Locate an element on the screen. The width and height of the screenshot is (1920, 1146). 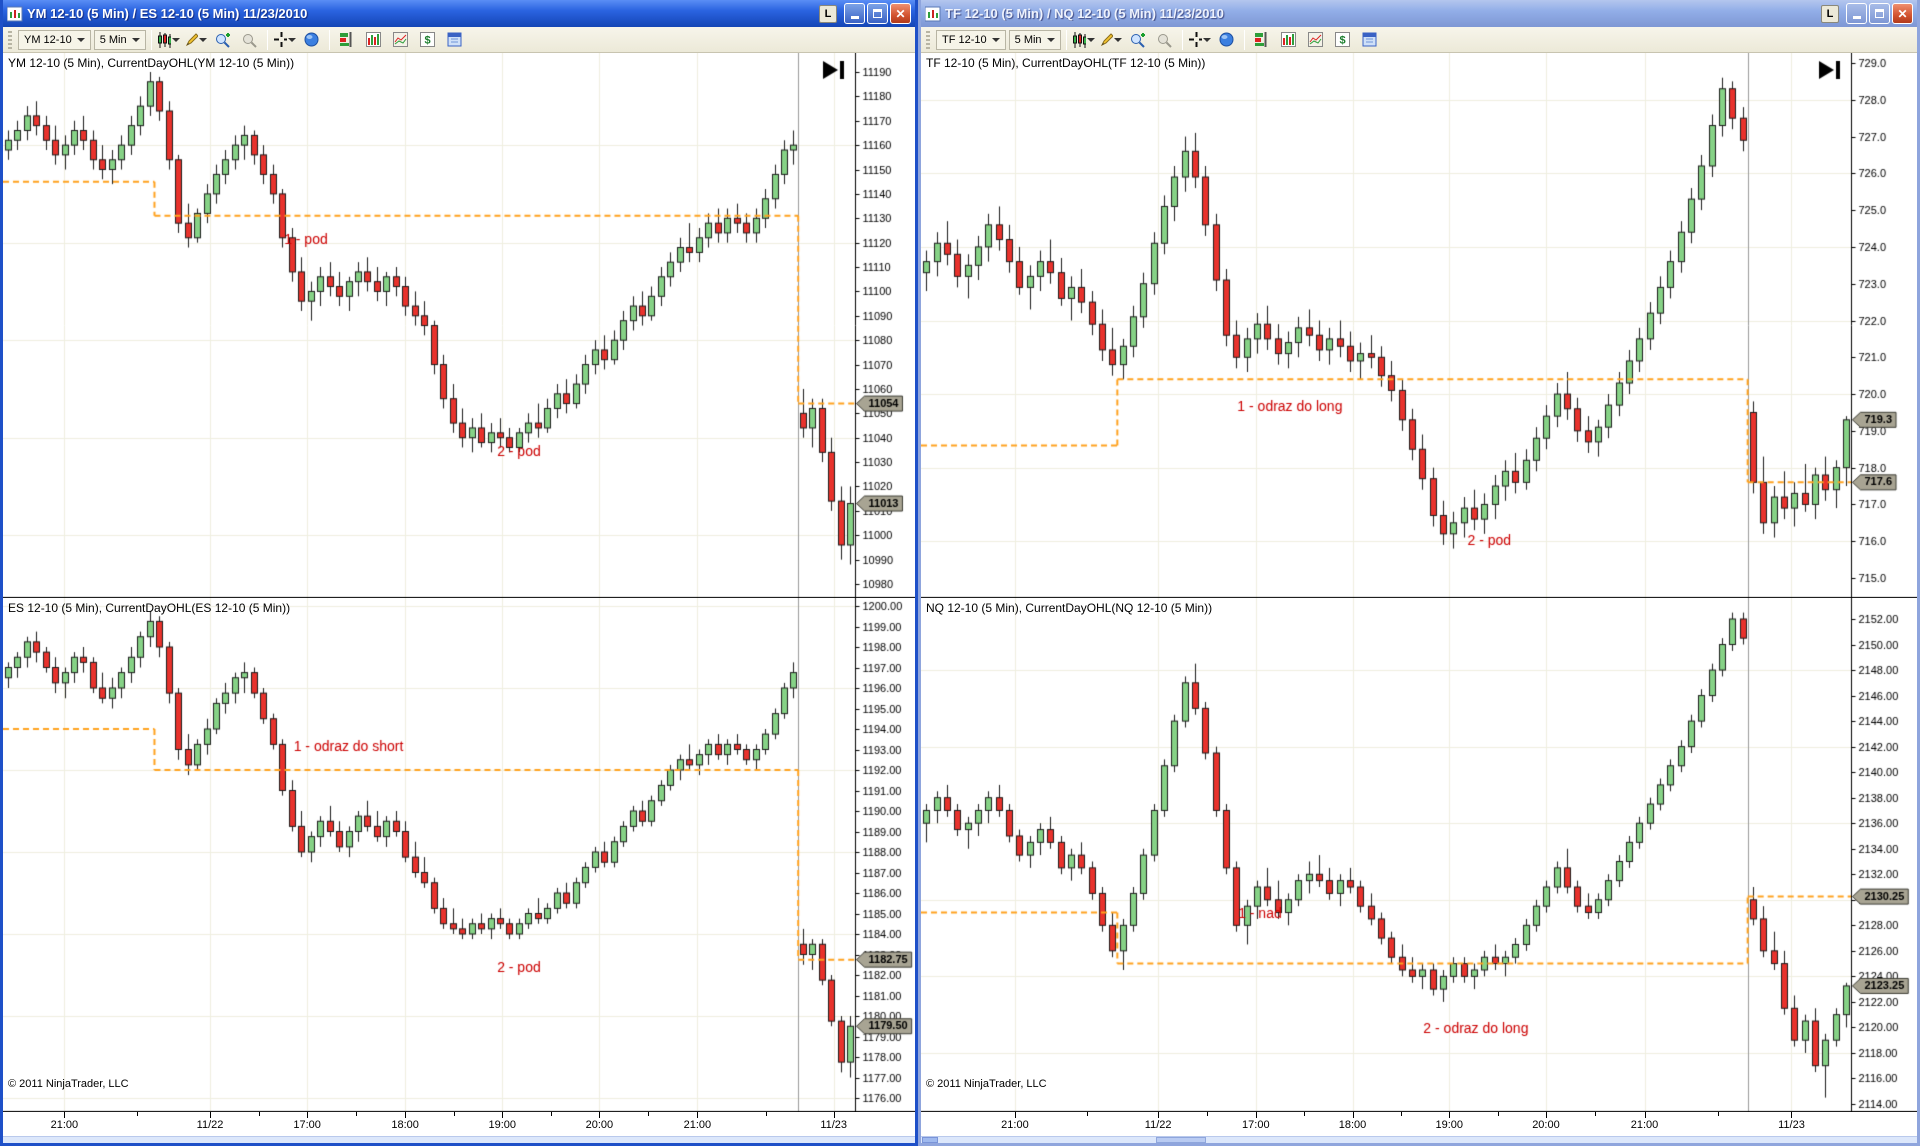
zoom-in-icon is located at coordinates (1137, 40).